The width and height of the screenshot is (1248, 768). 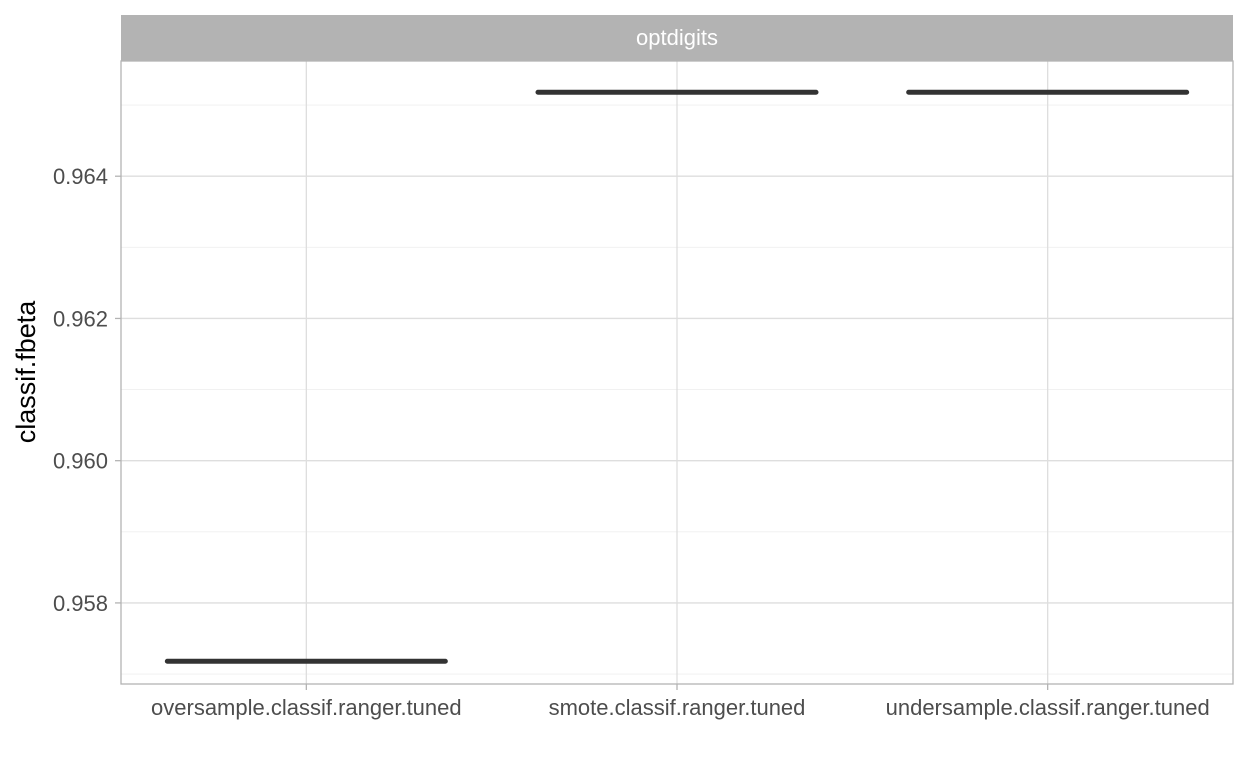 I want to click on facet-strip-label: optdigits, so click(x=677, y=37).